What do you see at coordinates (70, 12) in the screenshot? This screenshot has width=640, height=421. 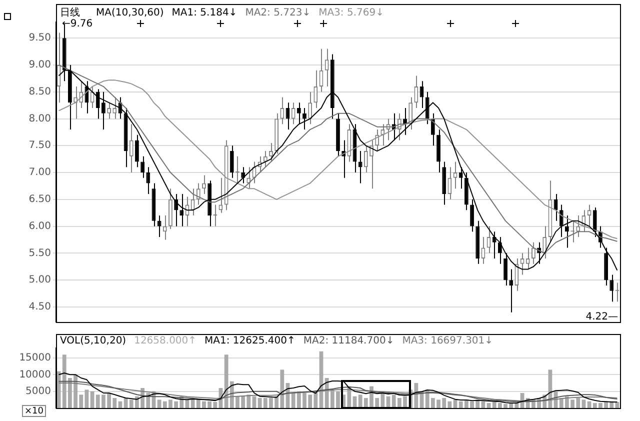 I see `chart-title: 日线` at bounding box center [70, 12].